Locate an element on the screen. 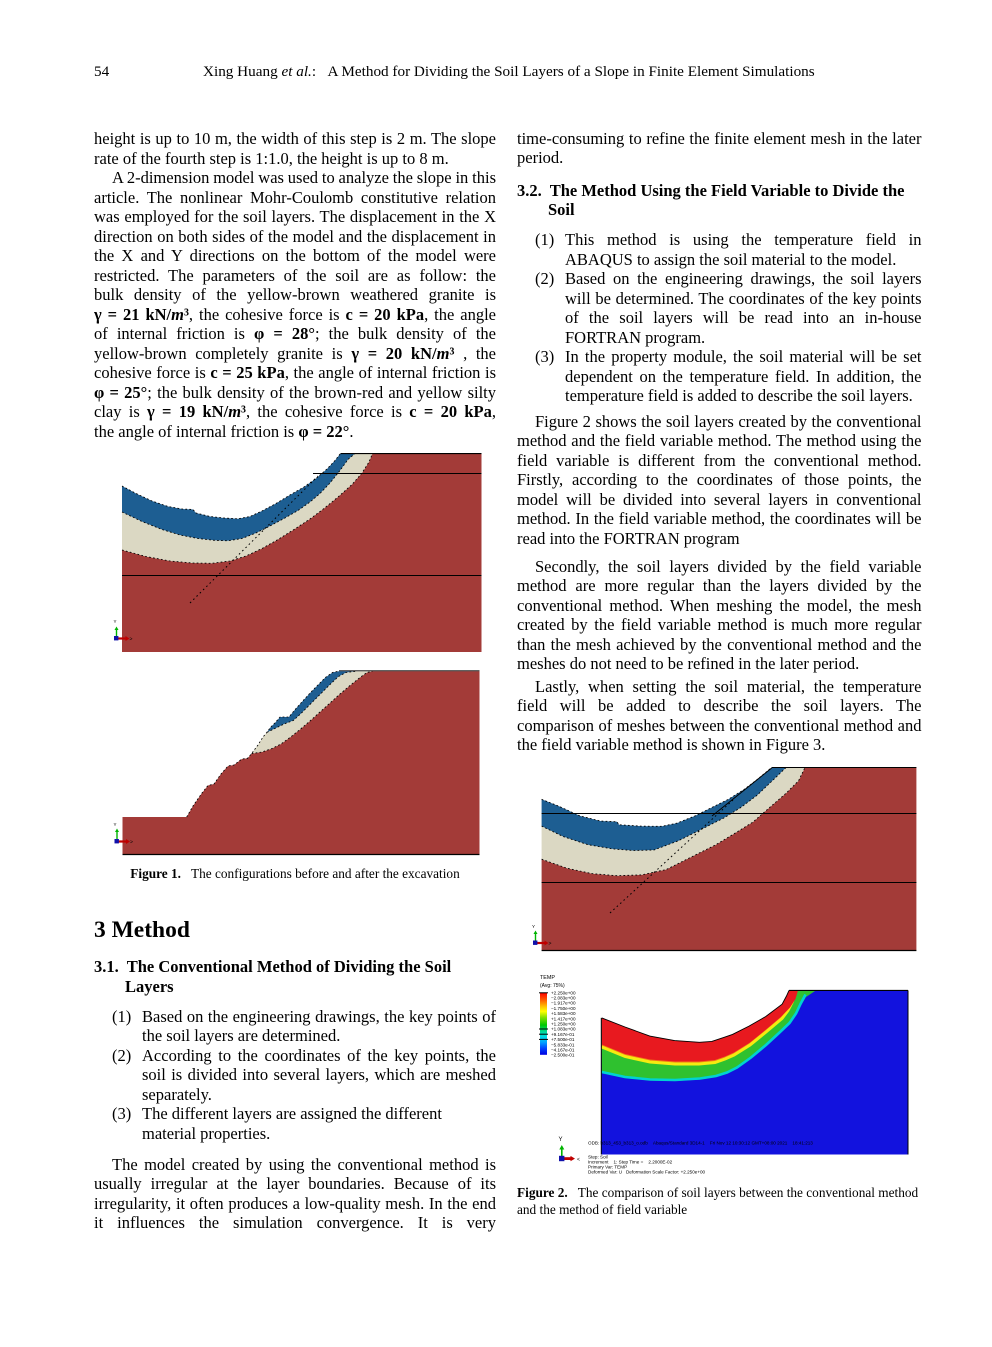  svg-text: −1.750e+00 is located at coordinates (563, 1008).